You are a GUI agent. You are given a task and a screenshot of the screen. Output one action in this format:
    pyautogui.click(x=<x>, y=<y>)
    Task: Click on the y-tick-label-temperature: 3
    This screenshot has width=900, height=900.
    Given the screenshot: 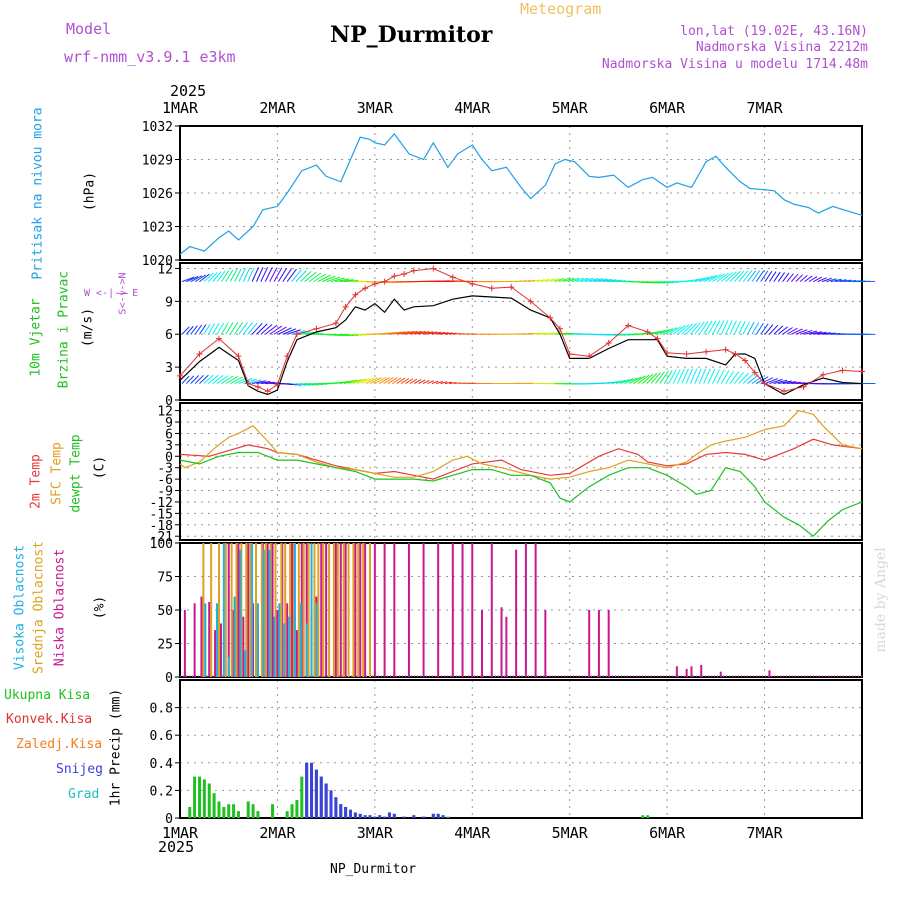 What is the action you would take?
    pyautogui.click(x=169, y=446)
    